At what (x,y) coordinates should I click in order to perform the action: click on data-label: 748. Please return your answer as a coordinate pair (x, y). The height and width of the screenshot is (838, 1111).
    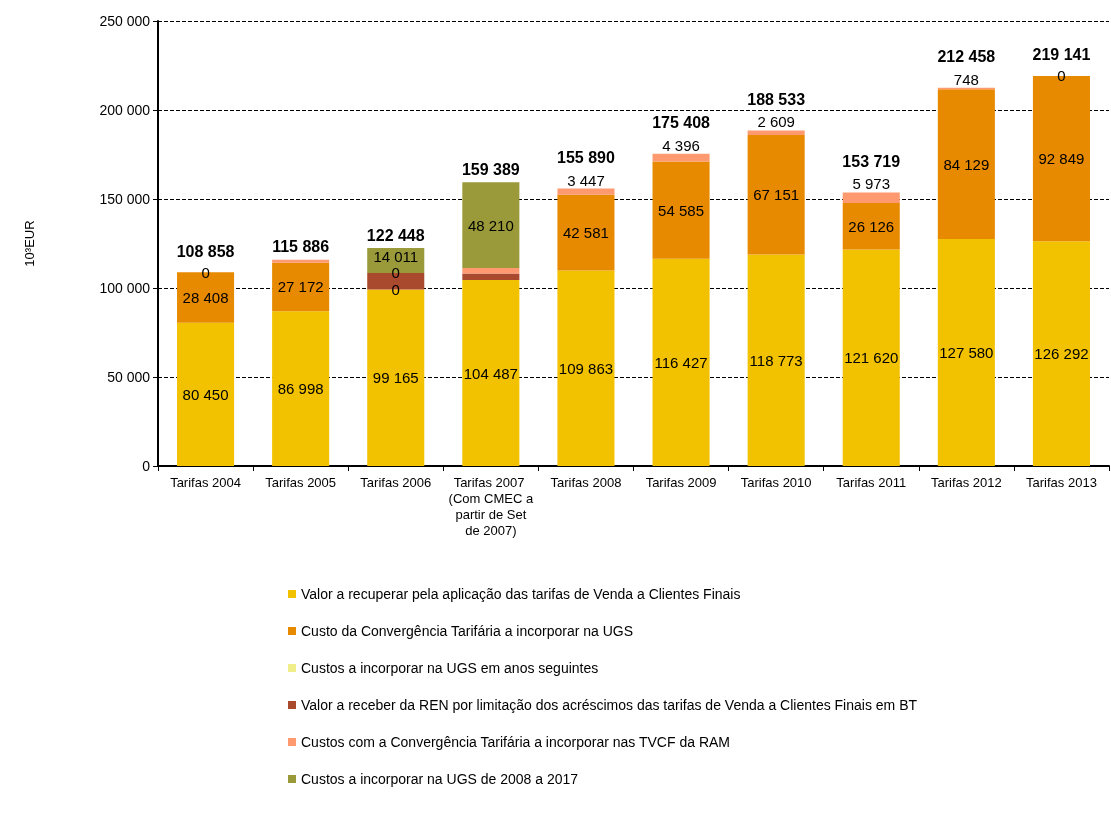
    Looking at the image, I should click on (966, 79).